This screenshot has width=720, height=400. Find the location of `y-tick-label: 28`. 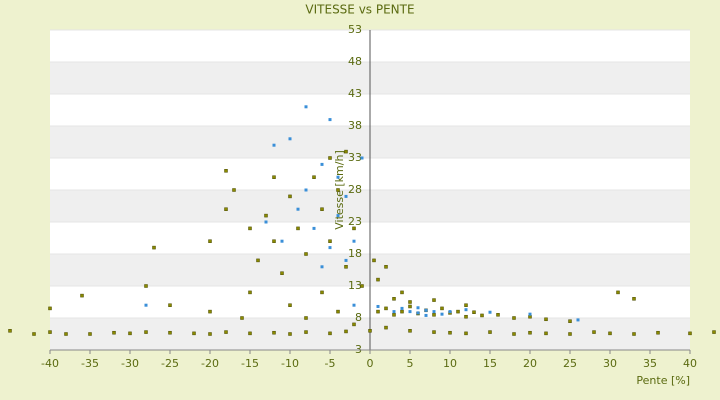

y-tick-label: 28 is located at coordinates (355, 189).